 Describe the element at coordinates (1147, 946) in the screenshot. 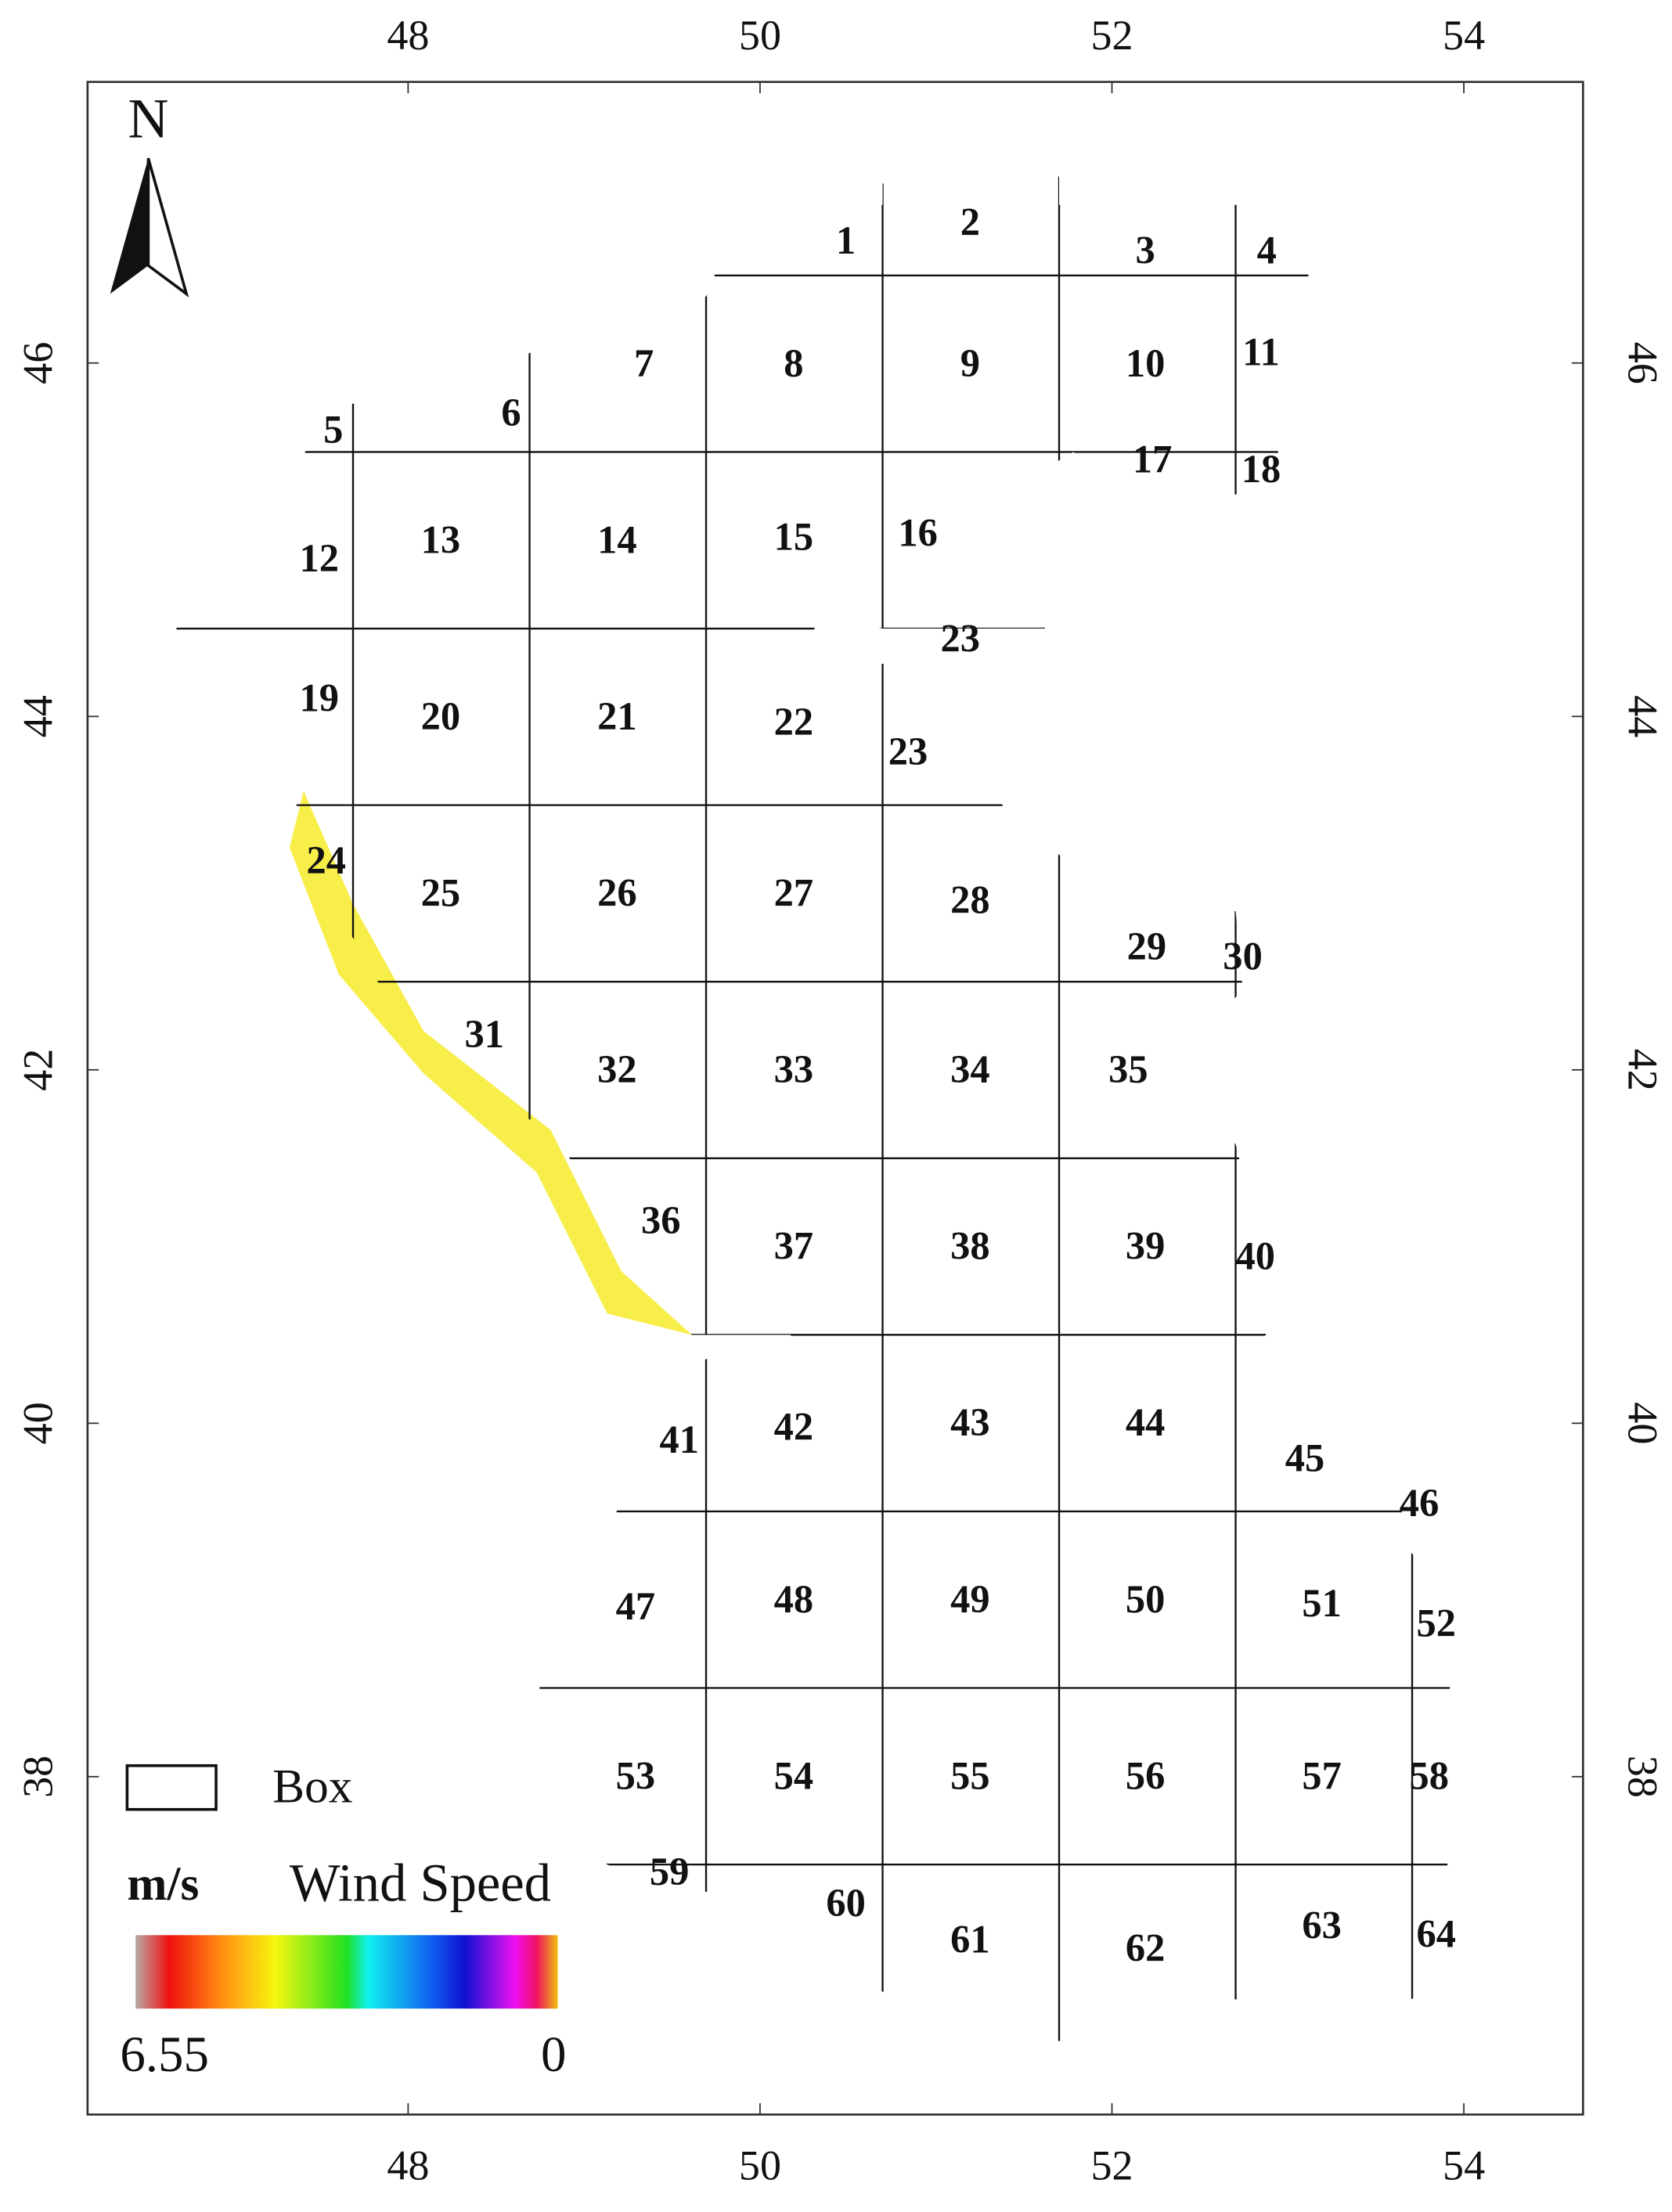

I see `box-label: 29` at that location.